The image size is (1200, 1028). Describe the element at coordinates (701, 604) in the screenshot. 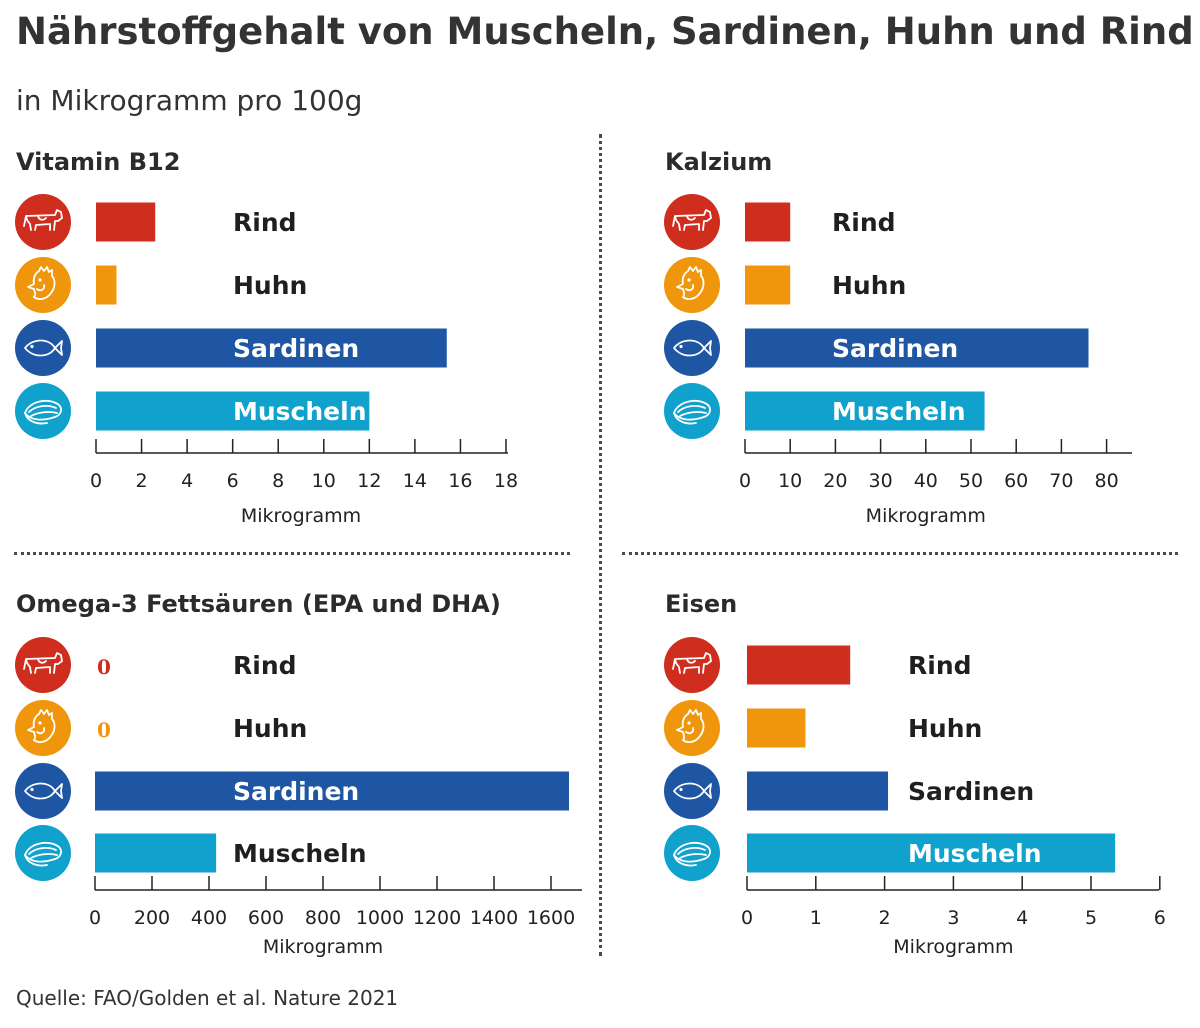

I see `panel-title: Eisen` at that location.